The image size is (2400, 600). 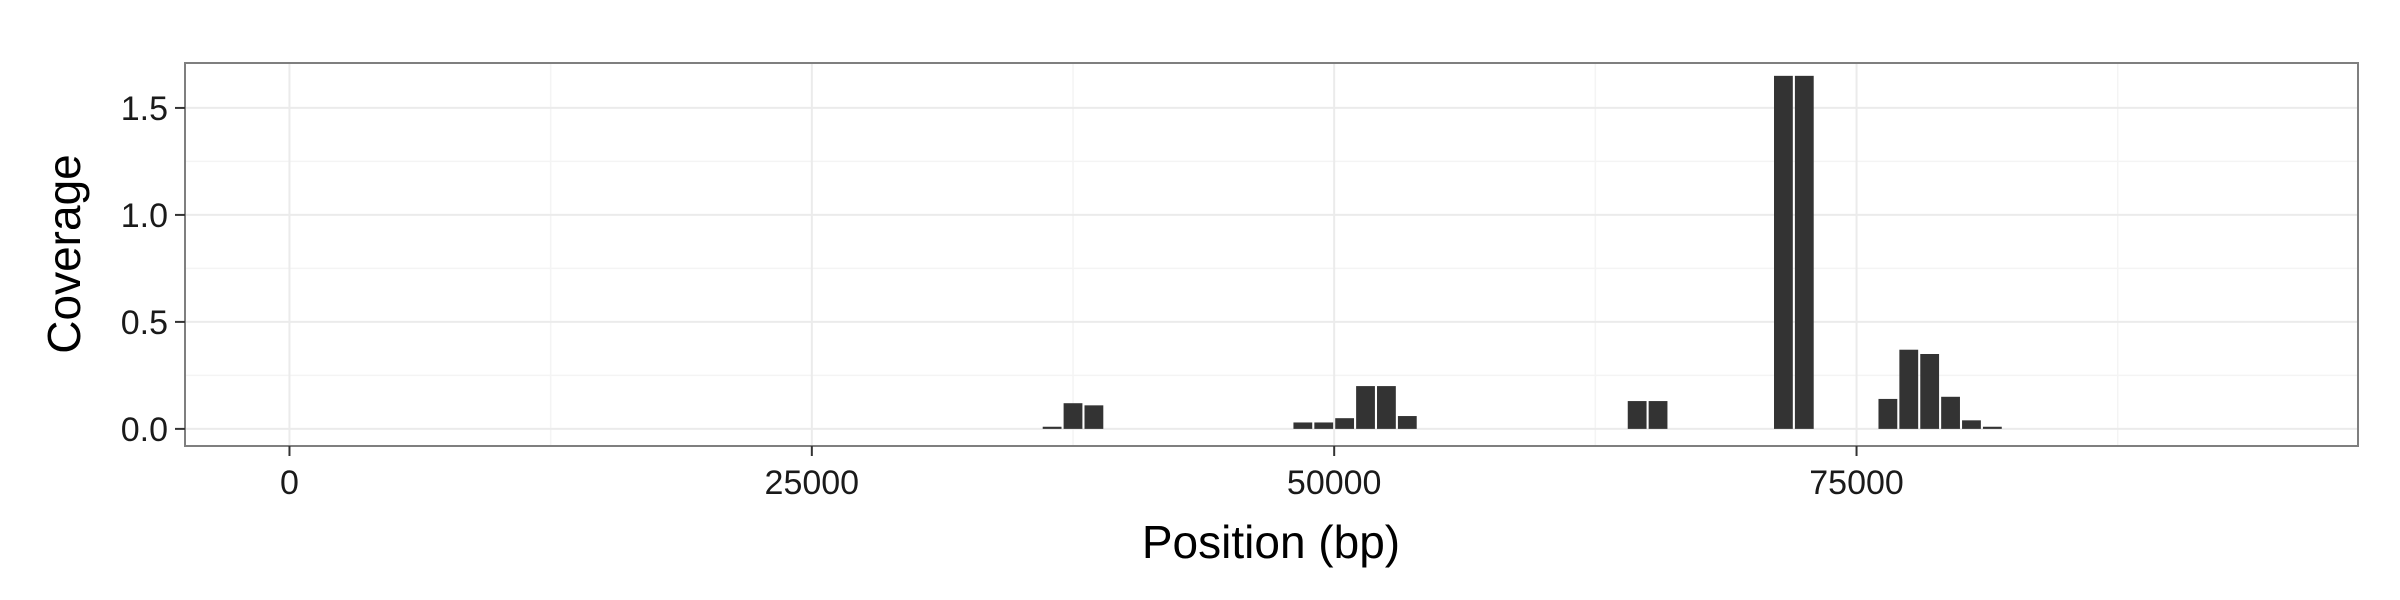 I want to click on y-tick-label: 1.0, so click(x=144, y=216).